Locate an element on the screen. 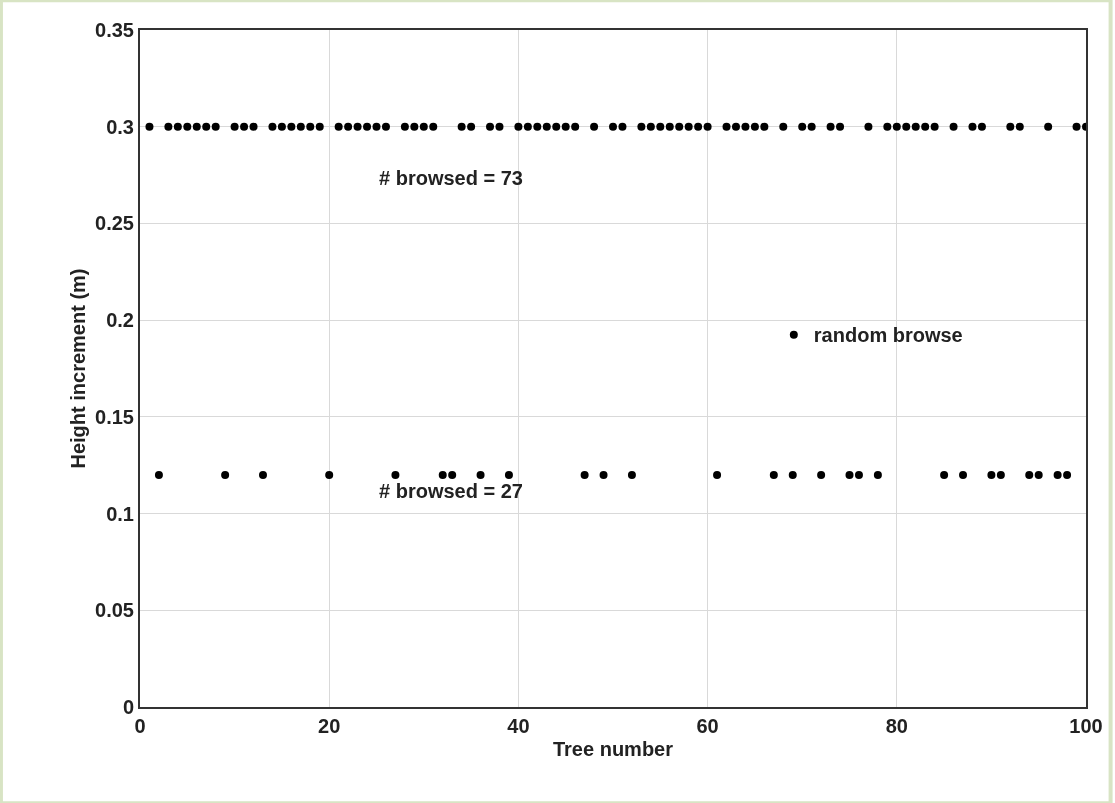  y-tick-label: 0.15 is located at coordinates (114, 416).